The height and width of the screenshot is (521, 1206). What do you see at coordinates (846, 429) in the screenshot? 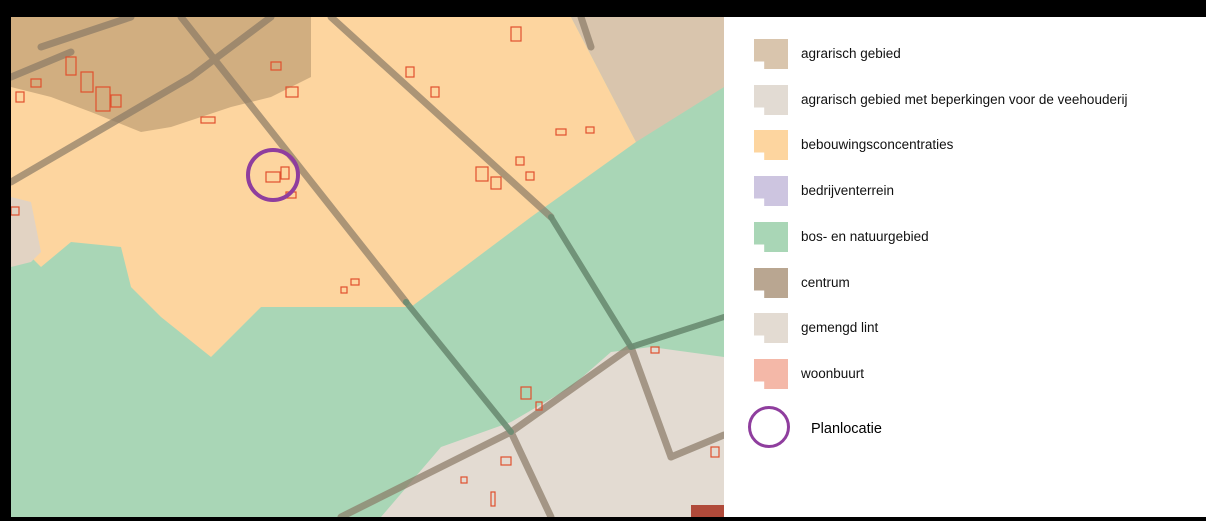
I see `plan-location-label: Planlocatie` at bounding box center [846, 429].